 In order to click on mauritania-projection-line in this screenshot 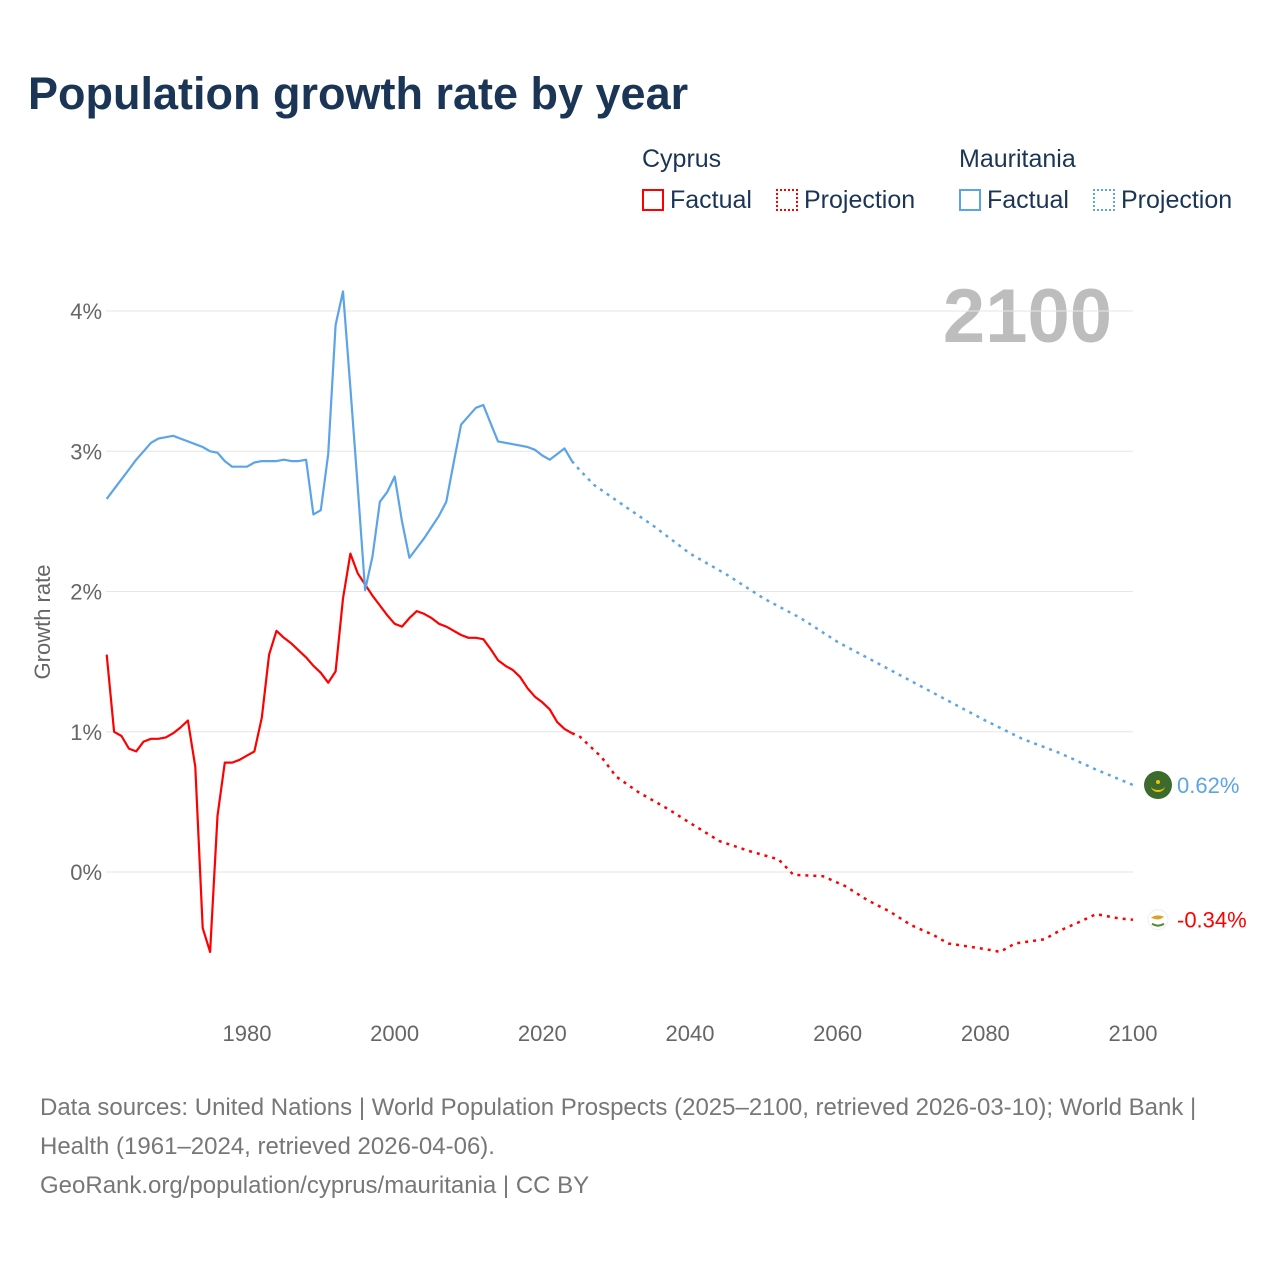, I will do `click(852, 623)`.